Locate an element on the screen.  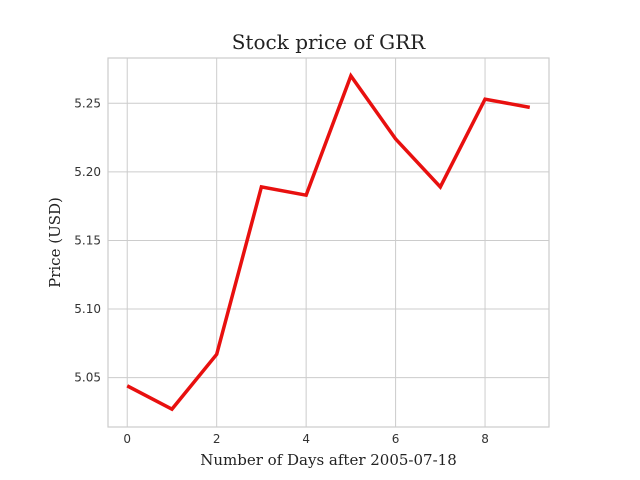
x-axis-label: Number of Days after 2005-07-18 is located at coordinates (328, 460).